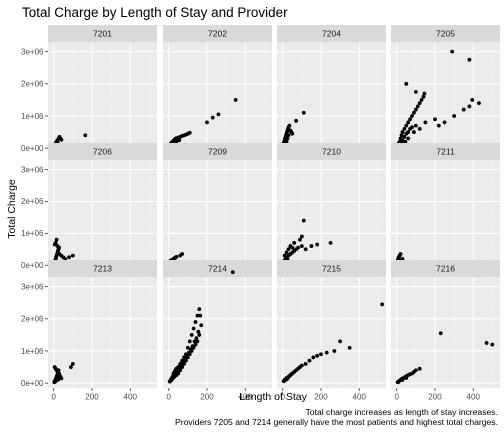  I want to click on panel-7215: 72150 200 400, so click(331, 331).